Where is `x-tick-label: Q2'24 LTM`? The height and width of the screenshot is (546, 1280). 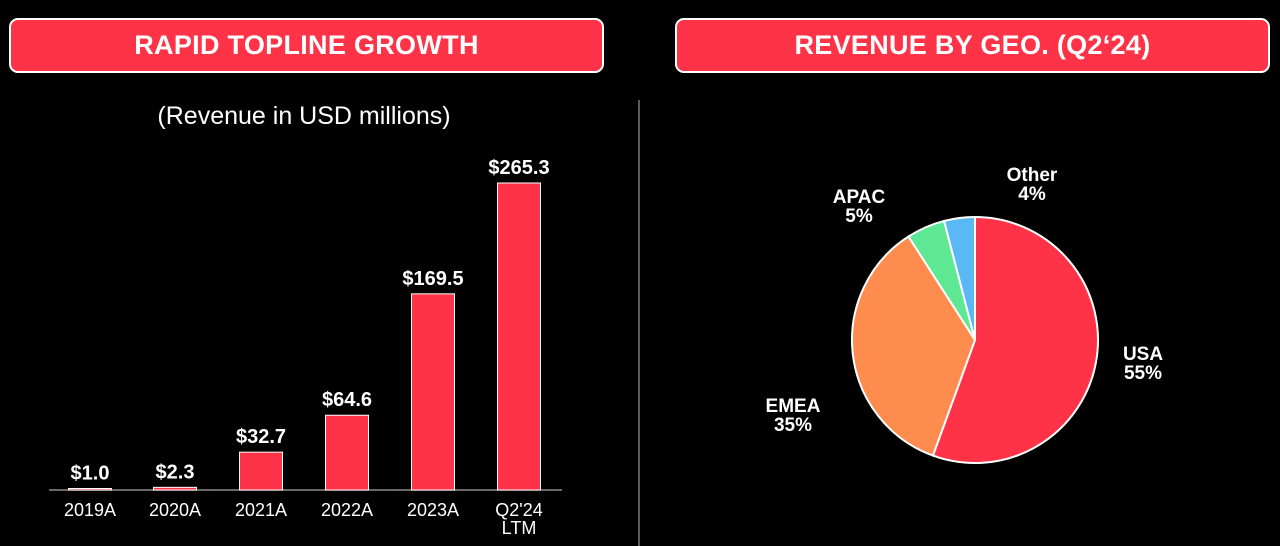 x-tick-label: Q2'24 LTM is located at coordinates (518, 519).